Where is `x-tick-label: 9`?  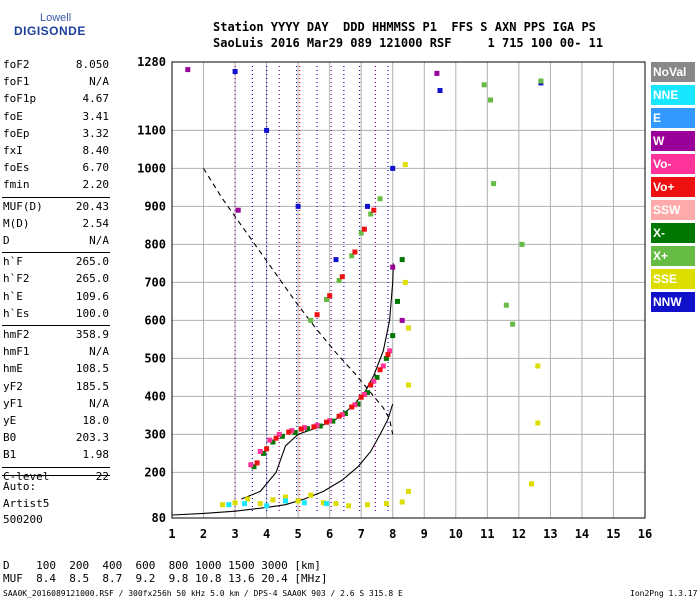
x-tick-label: 9 is located at coordinates (424, 534).